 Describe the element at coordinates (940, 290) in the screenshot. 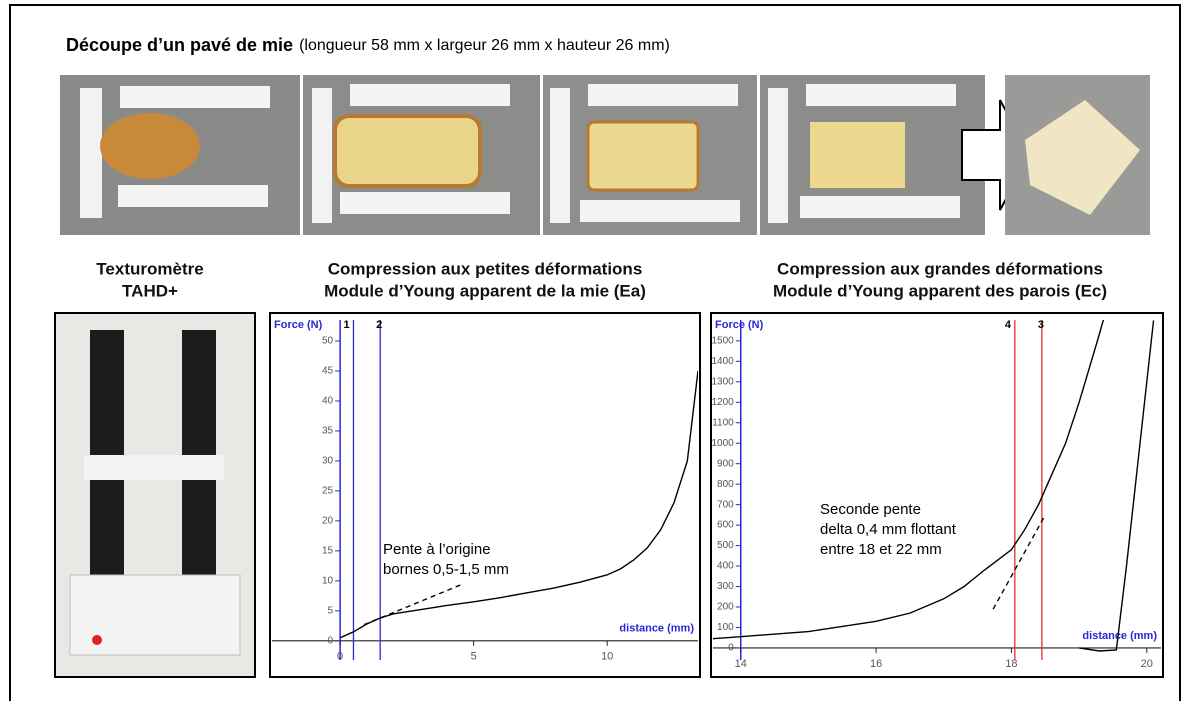

I see `caption: Module d’Young apparent des parois (Ec)` at that location.